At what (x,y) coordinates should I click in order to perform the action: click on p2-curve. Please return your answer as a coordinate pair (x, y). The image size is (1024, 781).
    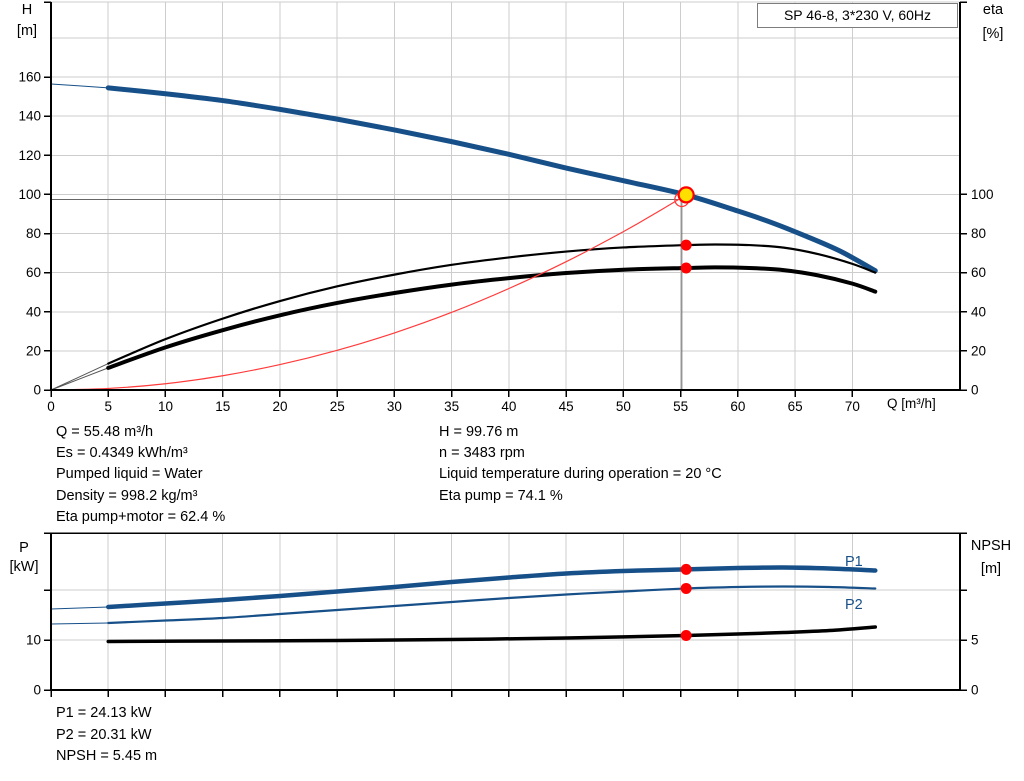
    Looking at the image, I should click on (492, 605).